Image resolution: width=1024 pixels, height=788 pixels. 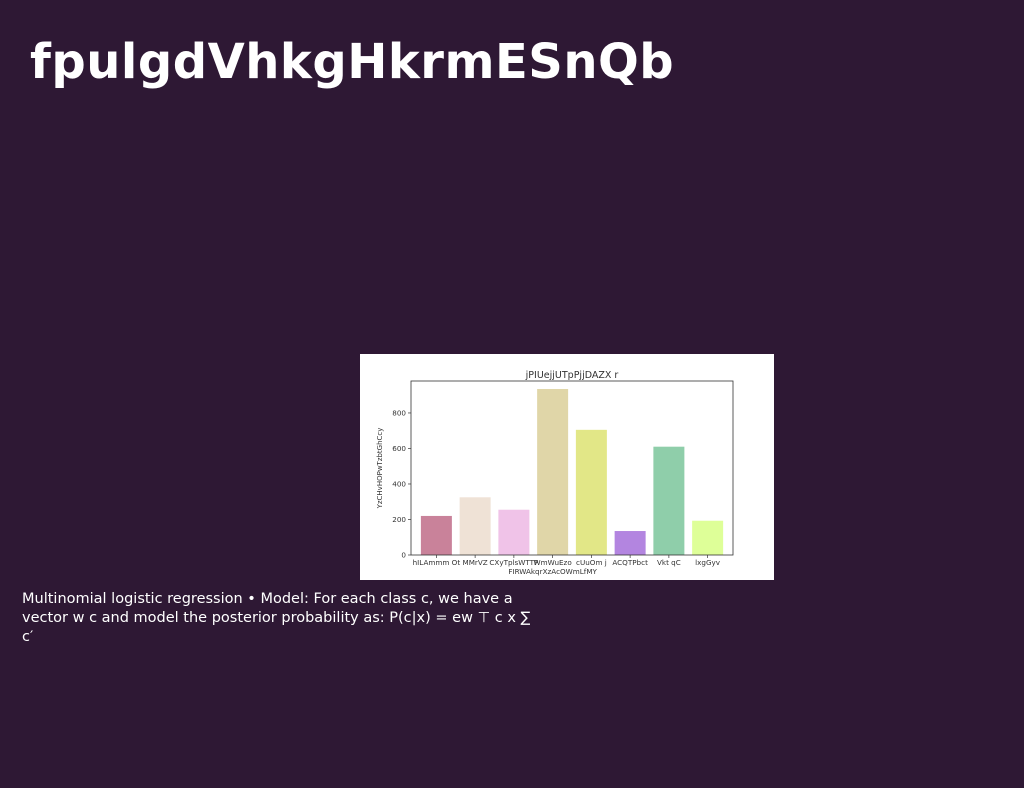 What do you see at coordinates (630, 562) in the screenshot?
I see `x-tick-label: ACQTPbct` at bounding box center [630, 562].